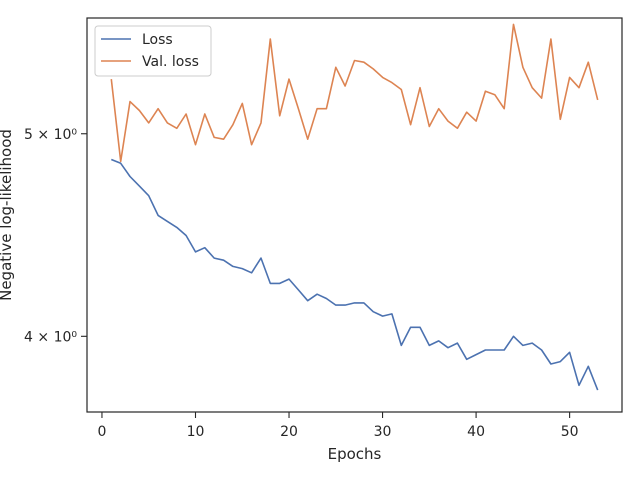 The image size is (640, 480). I want to click on x-tick-label: 40, so click(476, 432).